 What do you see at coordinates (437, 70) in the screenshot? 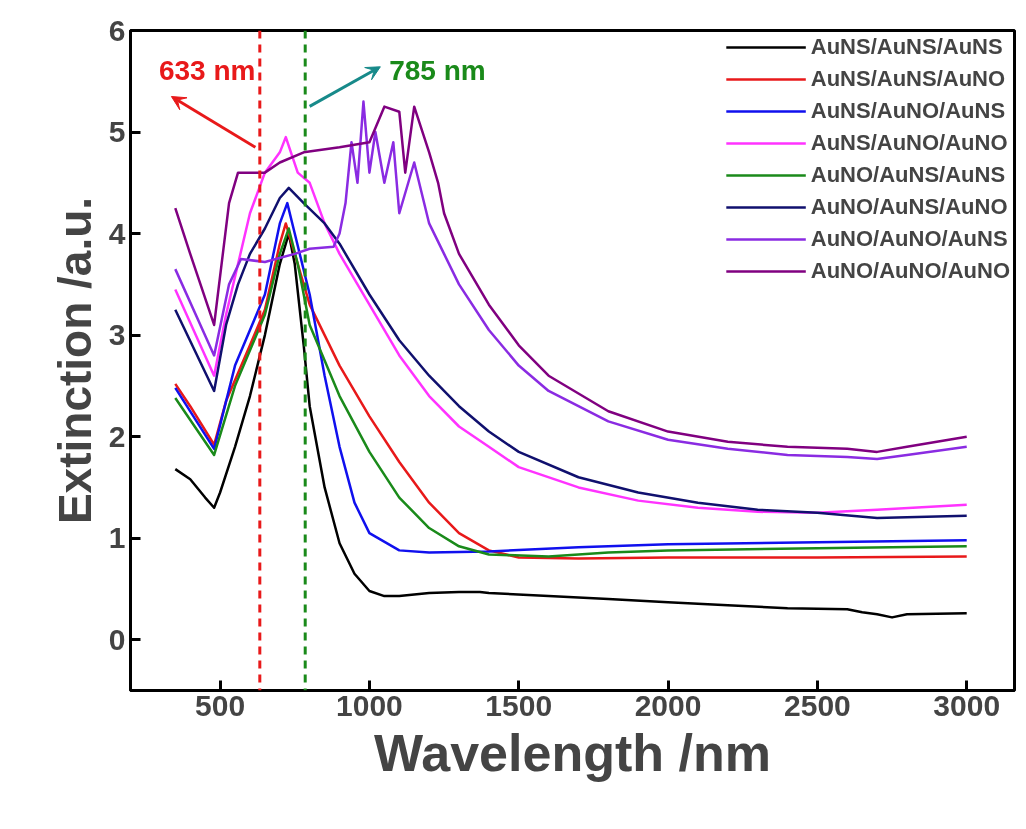
I see `ref-line-label: 785 nm` at bounding box center [437, 70].